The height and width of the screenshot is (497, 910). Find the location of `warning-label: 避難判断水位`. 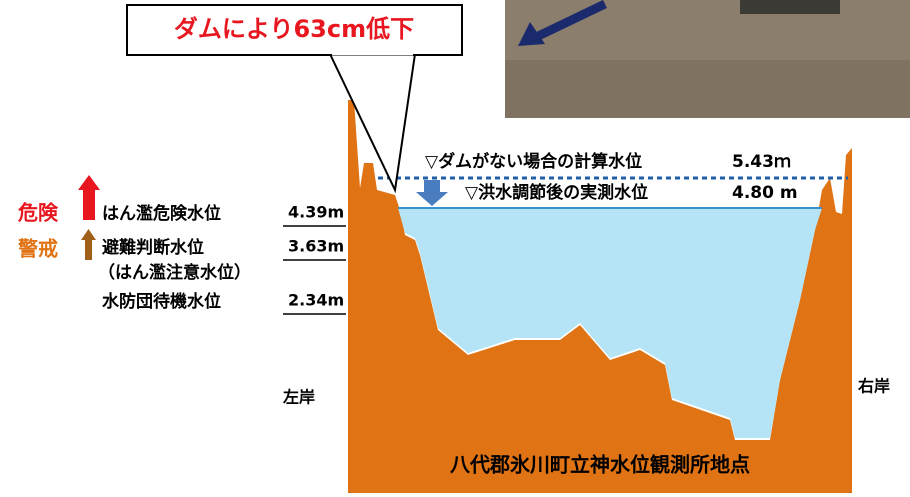

warning-label: 避難判断水位 is located at coordinates (153, 247).